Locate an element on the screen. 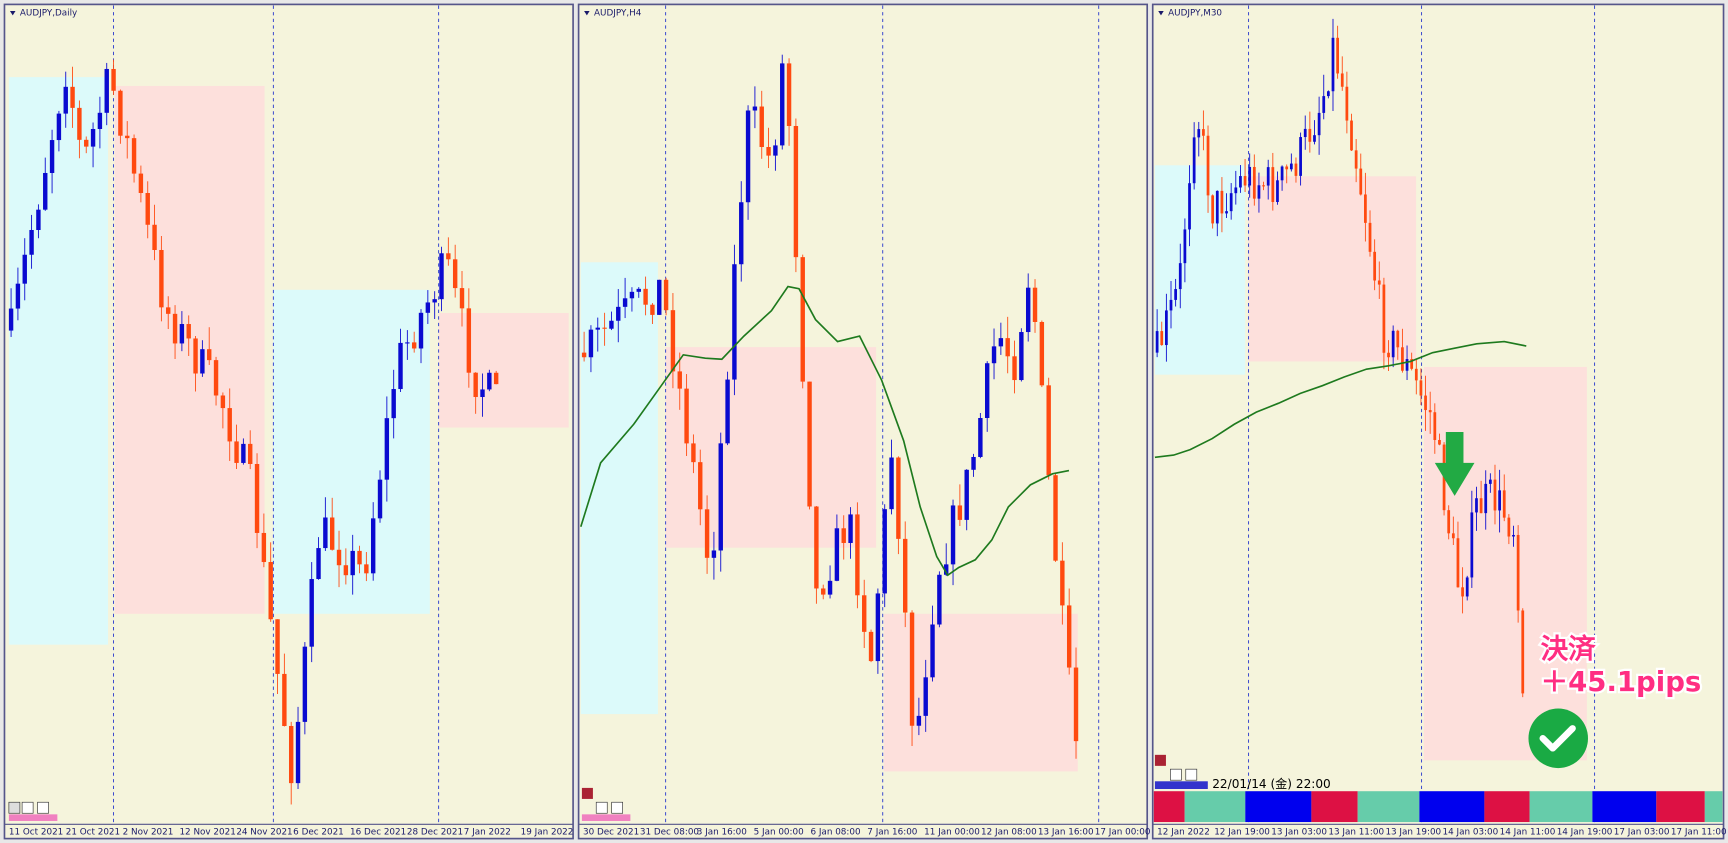  x-axis-label: 2 Nov 2021 is located at coordinates (148, 832).